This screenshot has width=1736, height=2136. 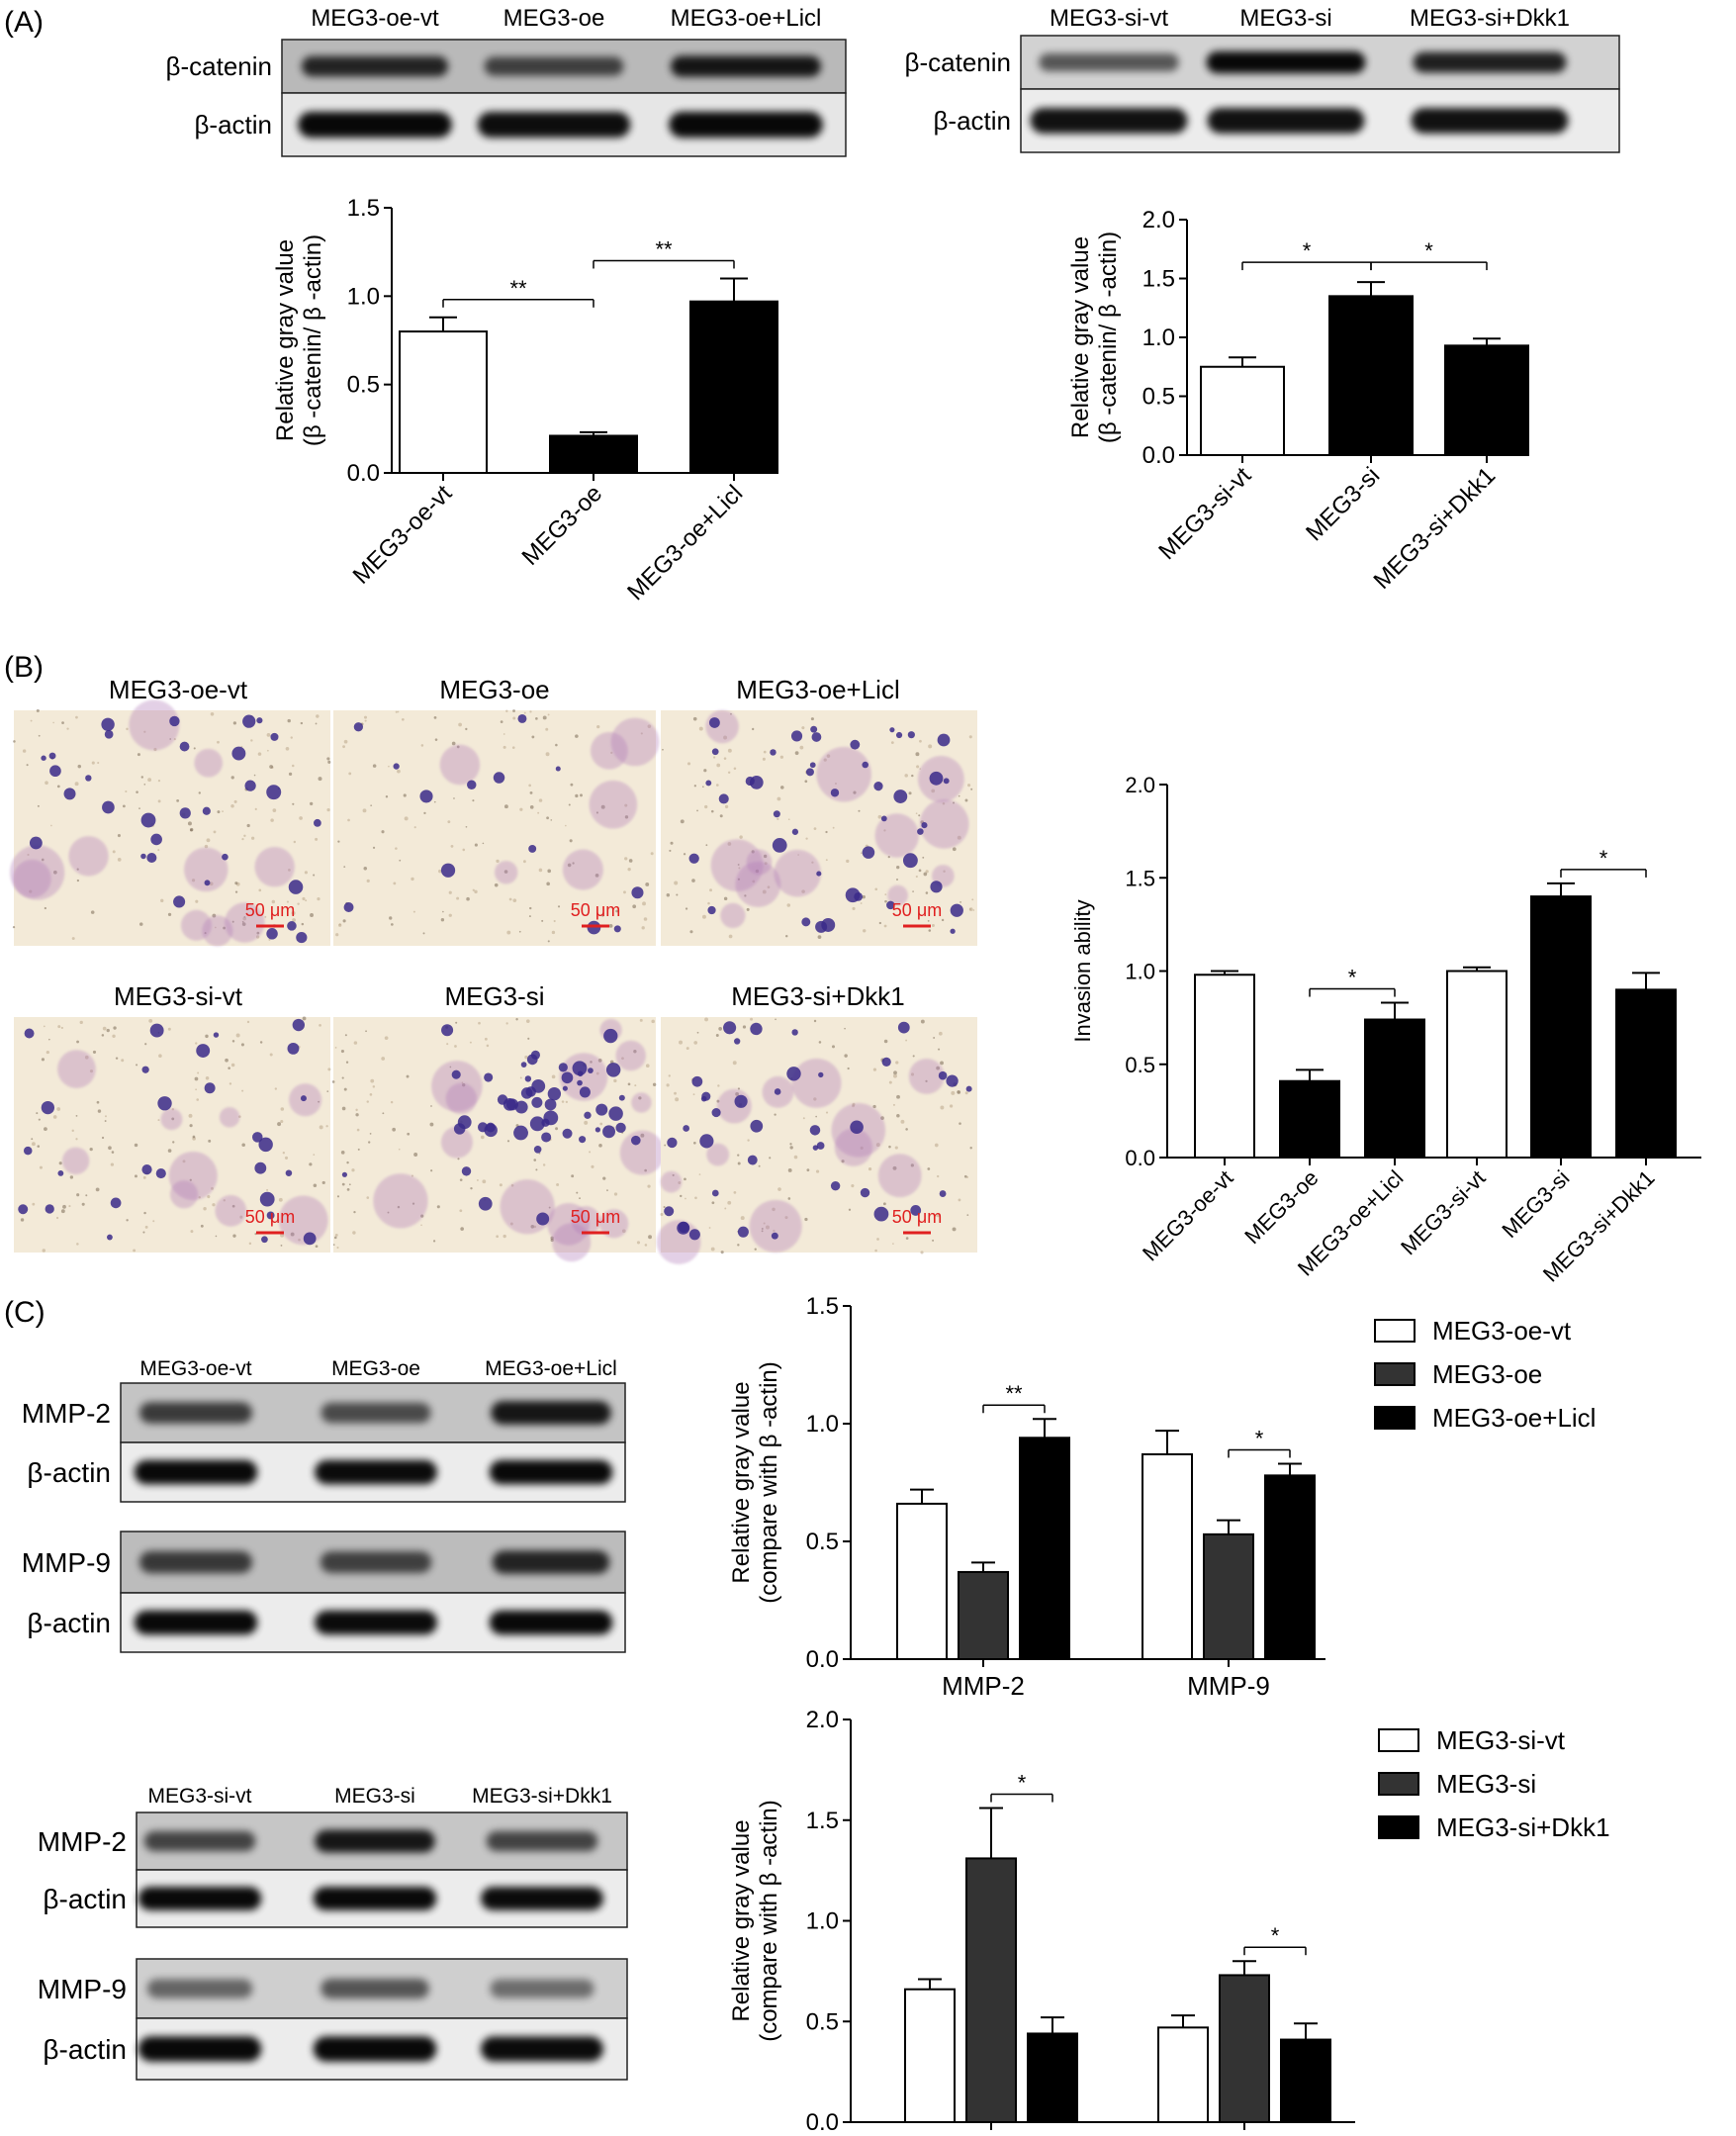 I want to click on legend-label: MEG3-si, so click(x=1486, y=1784).